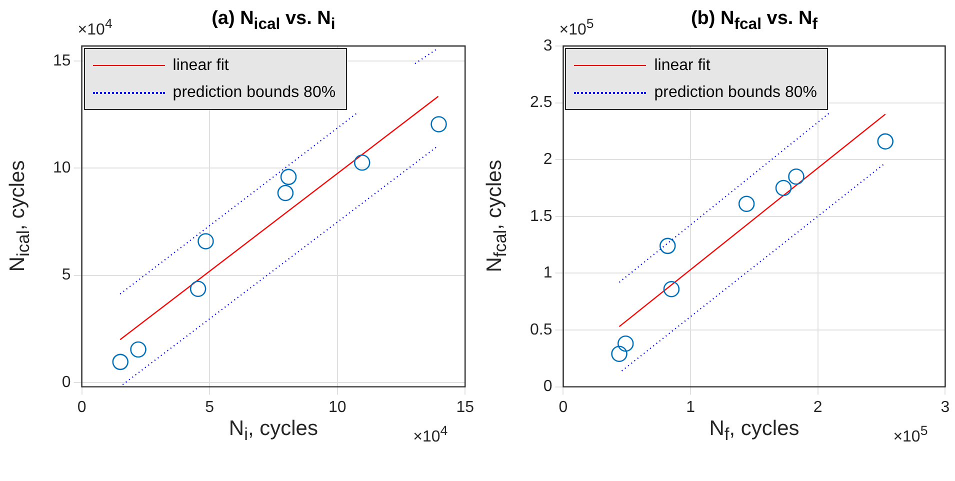 This screenshot has width=955, height=481. Describe the element at coordinates (754, 430) in the screenshot. I see `x-axis-title: N$_{f}$, cycles` at that location.